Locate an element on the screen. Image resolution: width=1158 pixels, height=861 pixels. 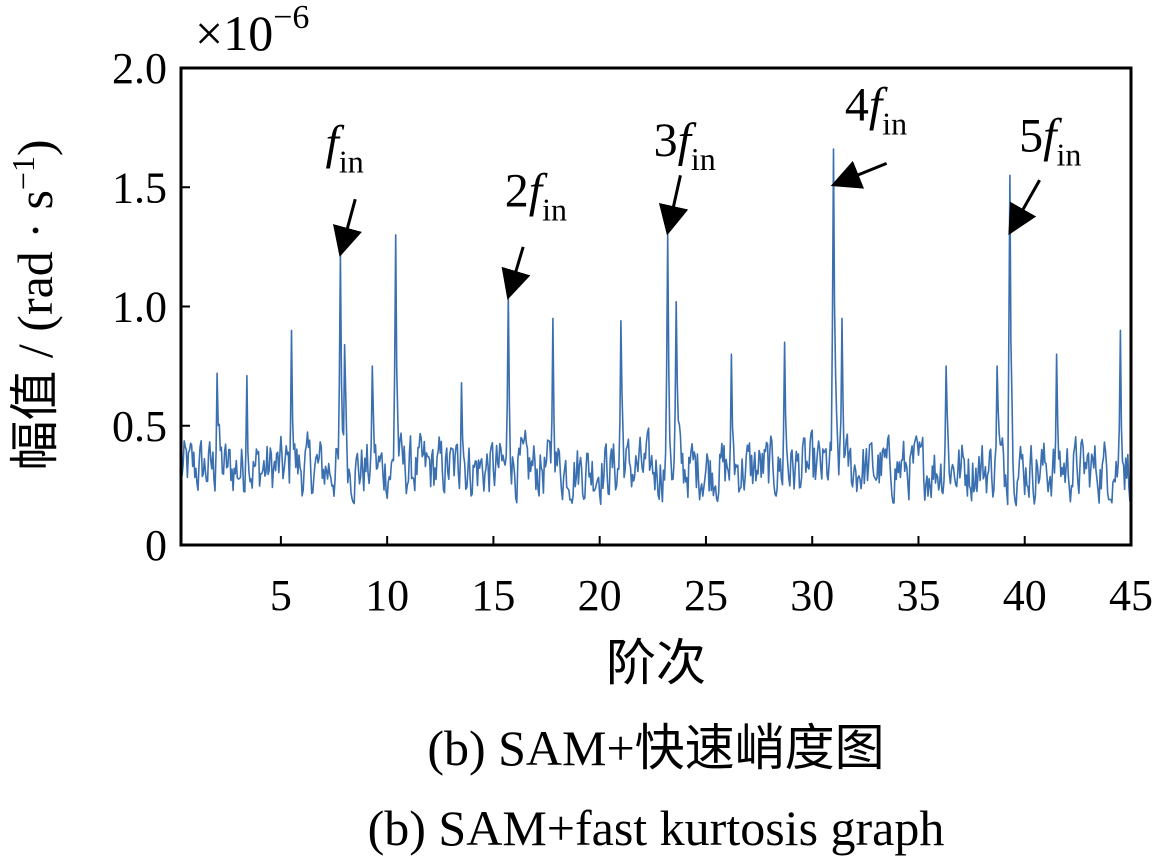
x-tick-label: 15 is located at coordinates (493, 595).